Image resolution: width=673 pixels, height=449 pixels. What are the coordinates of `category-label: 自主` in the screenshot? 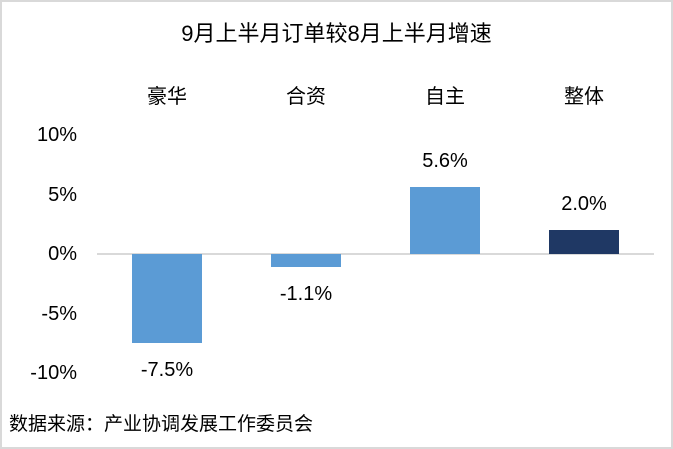 It's located at (445, 97).